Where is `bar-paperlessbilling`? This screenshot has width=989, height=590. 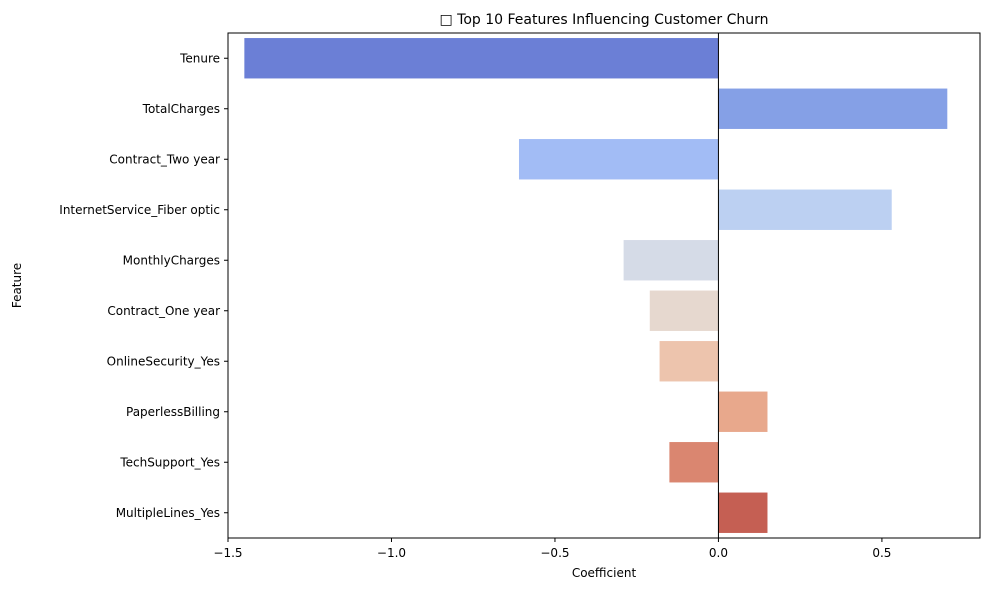 bar-paperlessbilling is located at coordinates (743, 411).